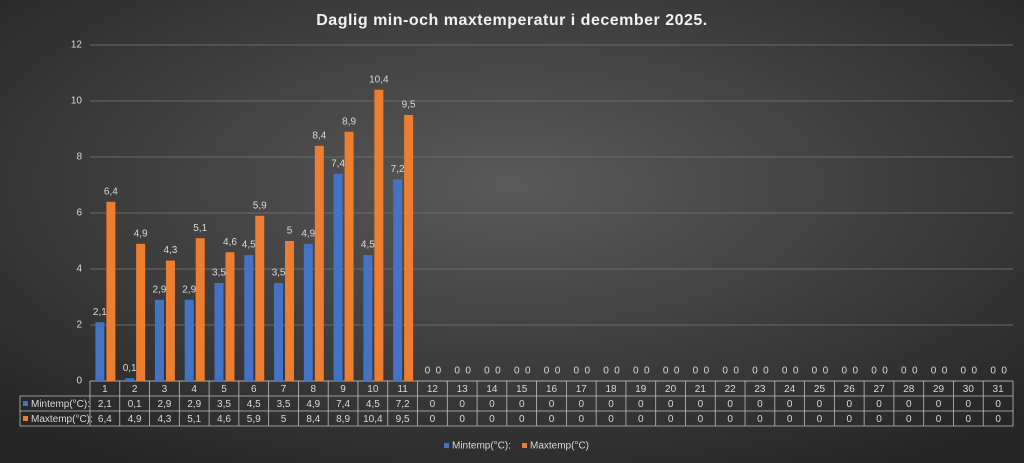 The width and height of the screenshot is (1024, 463). I want to click on table-legend-key, so click(25, 403).